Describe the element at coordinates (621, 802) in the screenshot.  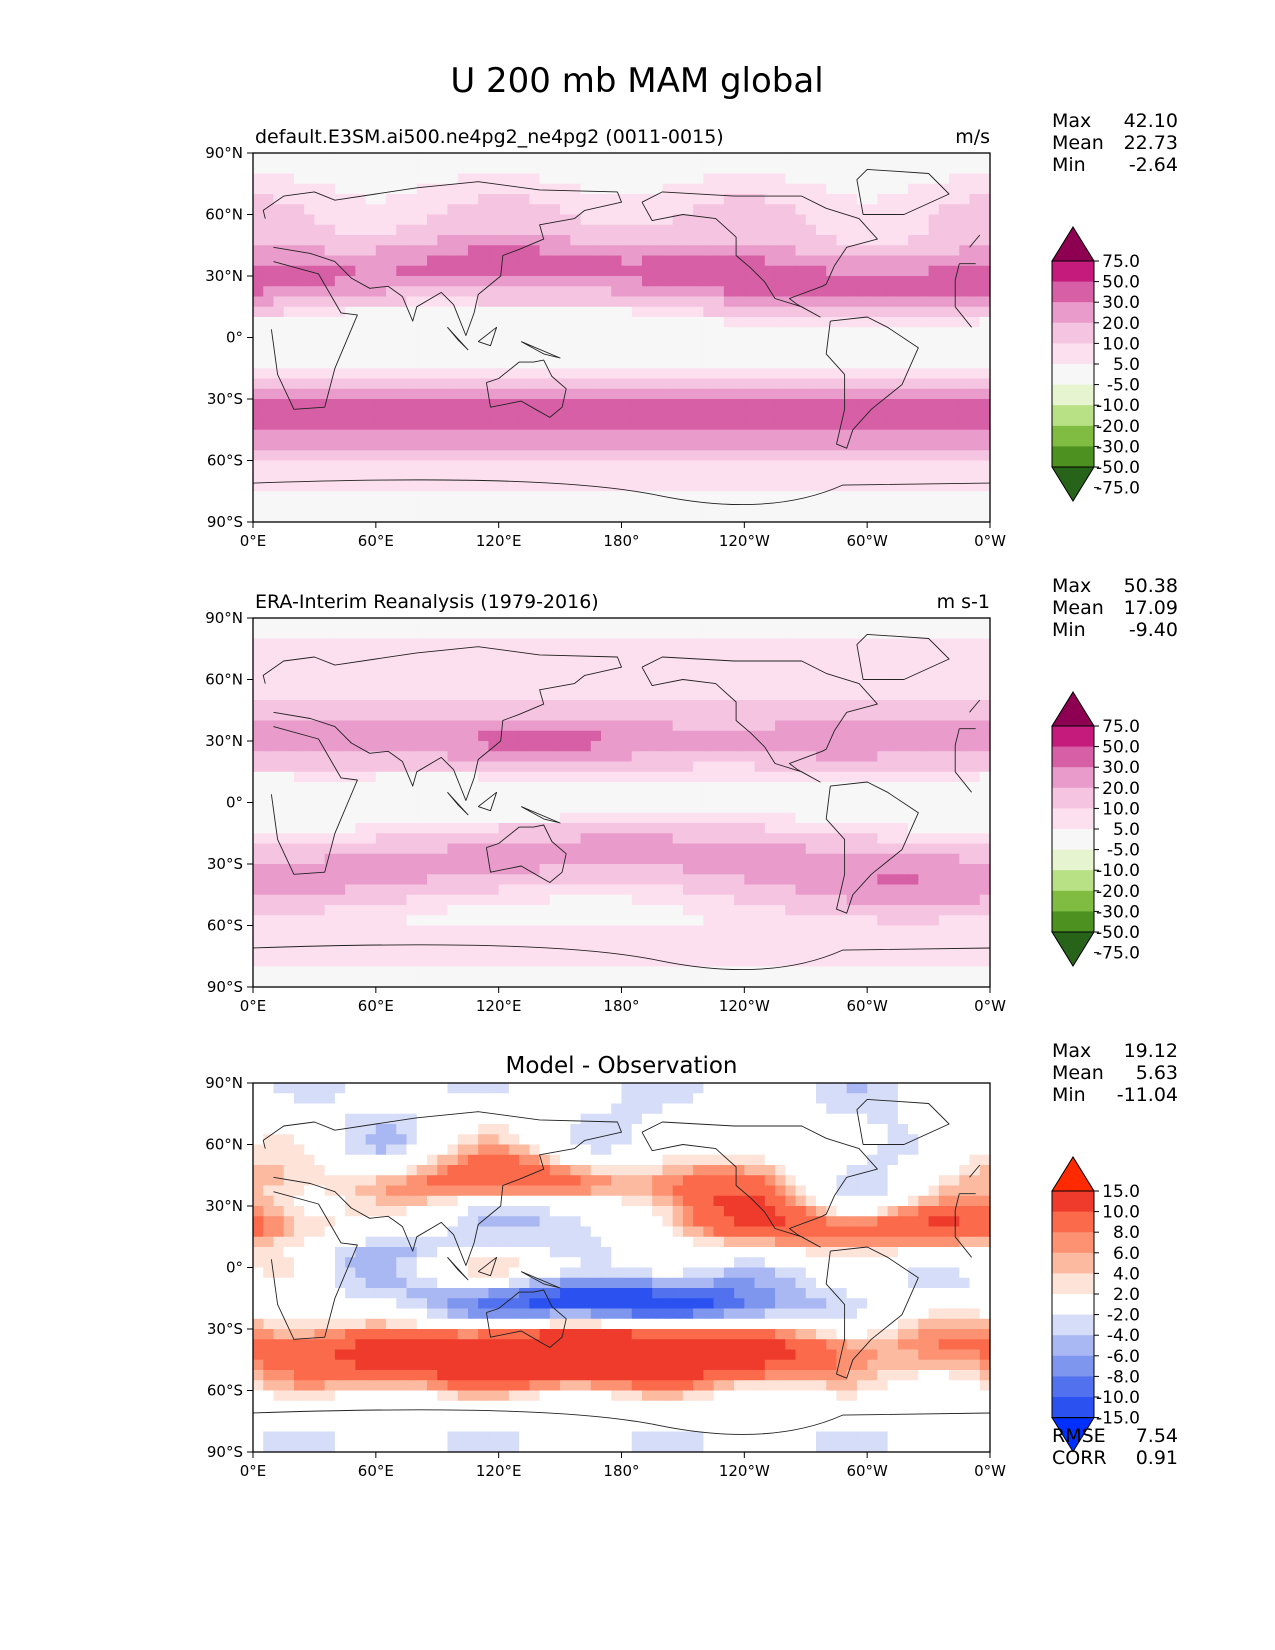
I see `coastlines` at that location.